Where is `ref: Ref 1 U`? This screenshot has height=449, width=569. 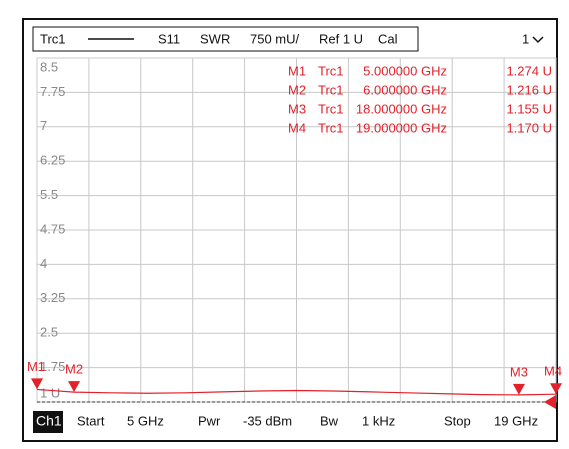 ref: Ref 1 U is located at coordinates (341, 38).